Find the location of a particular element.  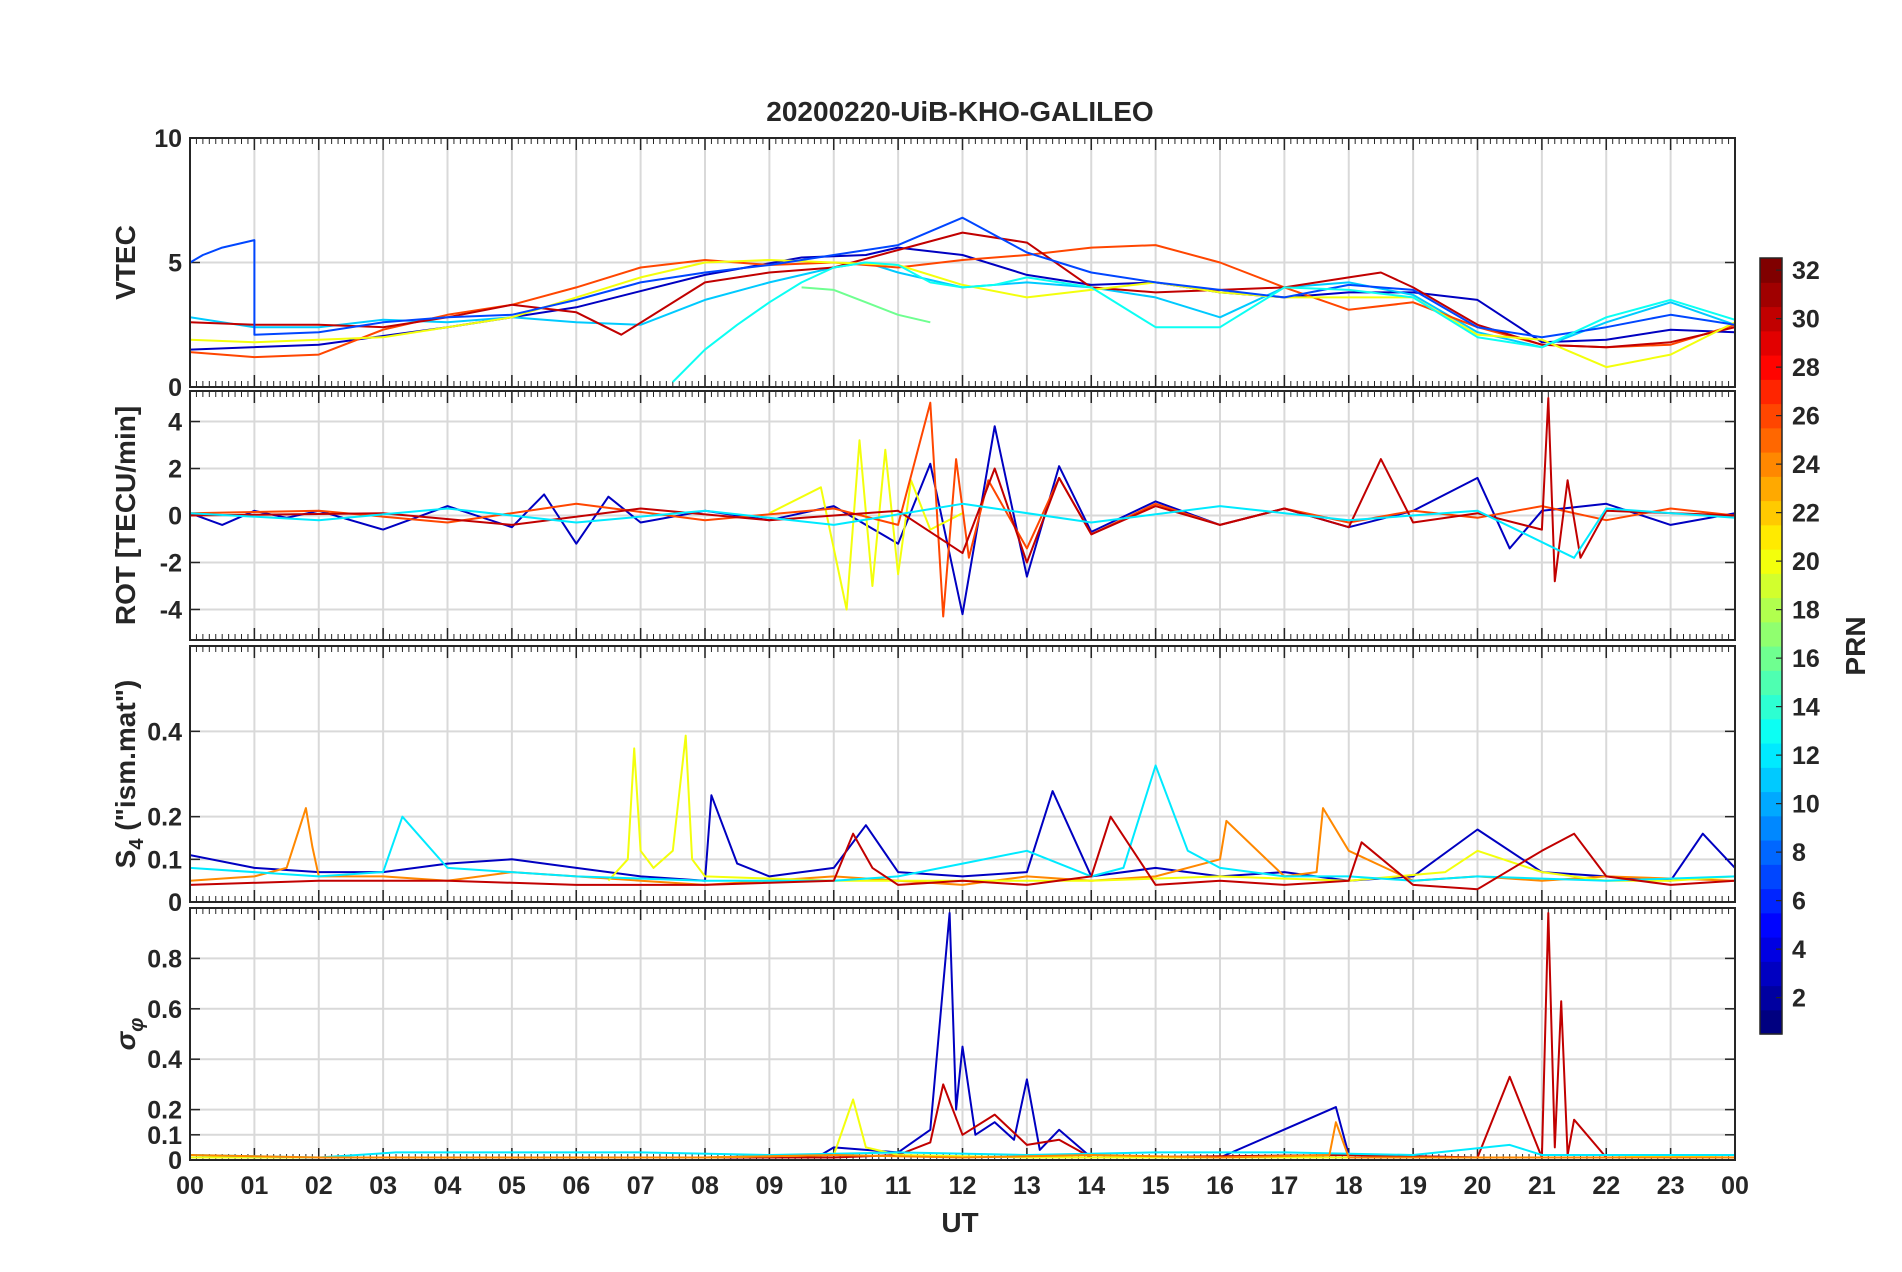

y-tick-label: 5 is located at coordinates (175, 264).